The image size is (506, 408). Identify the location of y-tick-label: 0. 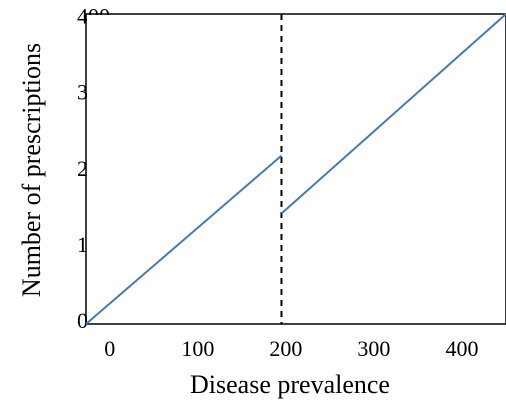
(82, 320).